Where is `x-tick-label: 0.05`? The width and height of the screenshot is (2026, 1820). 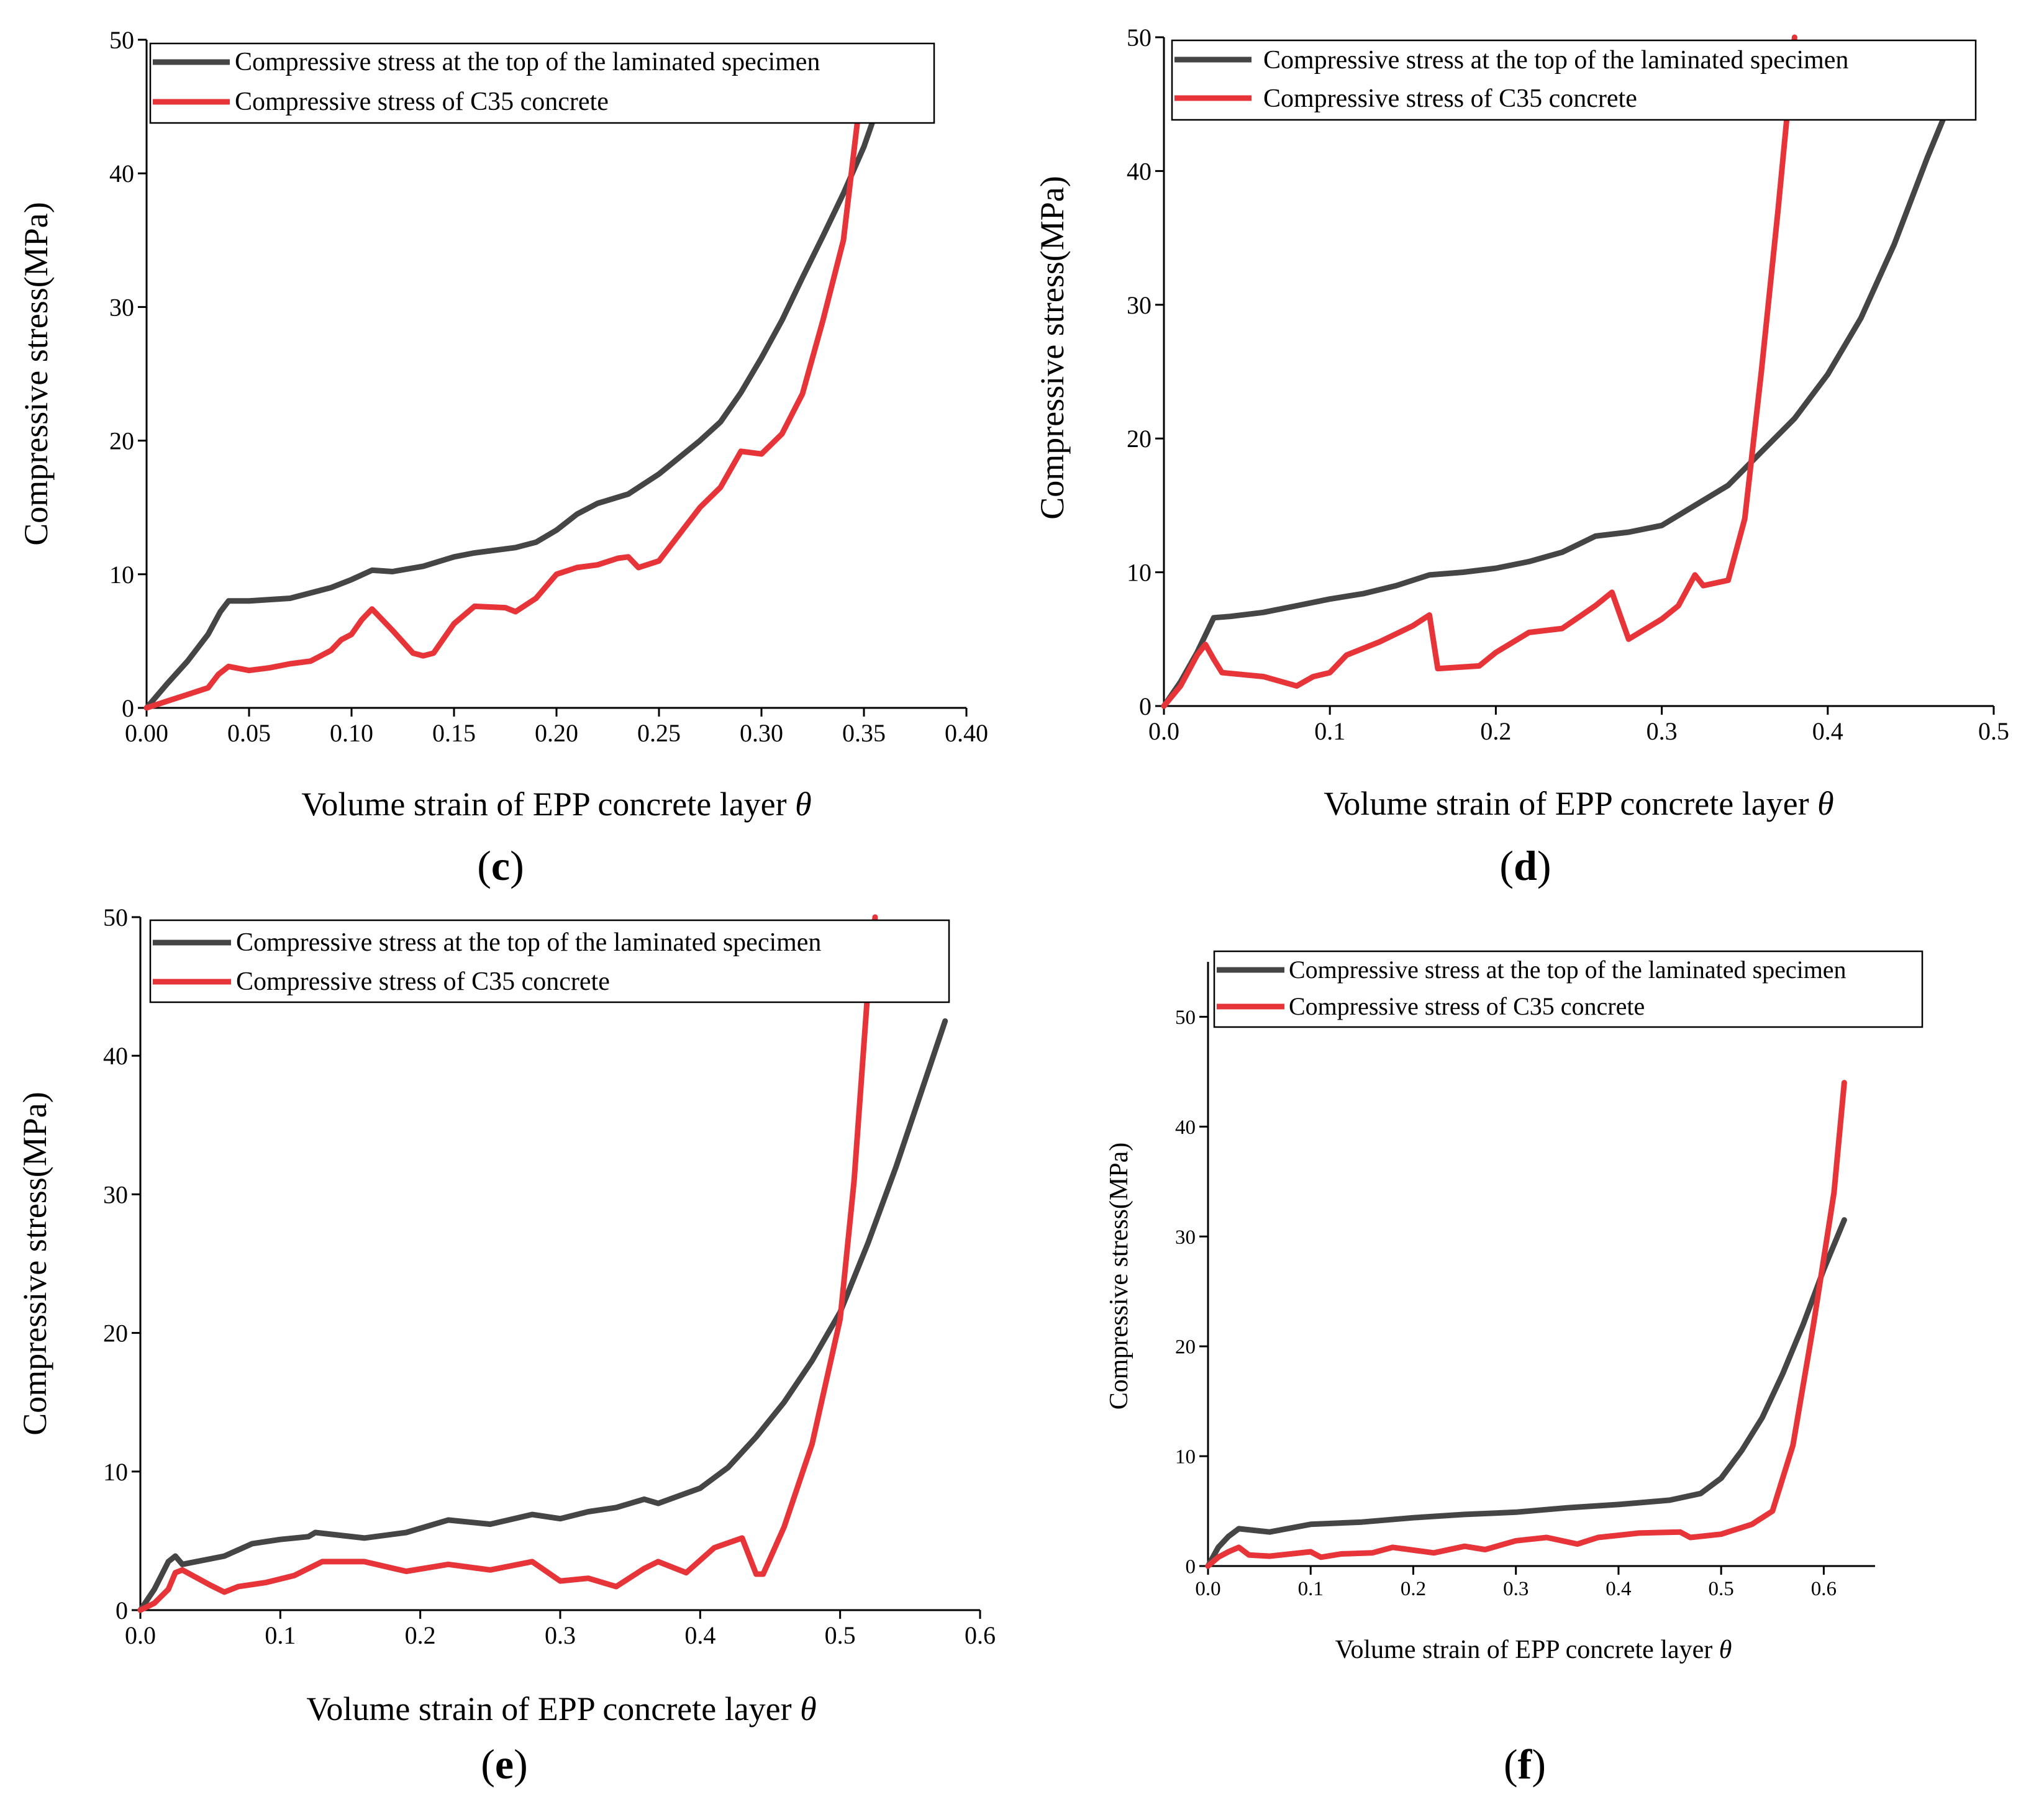
x-tick-label: 0.05 is located at coordinates (249, 733).